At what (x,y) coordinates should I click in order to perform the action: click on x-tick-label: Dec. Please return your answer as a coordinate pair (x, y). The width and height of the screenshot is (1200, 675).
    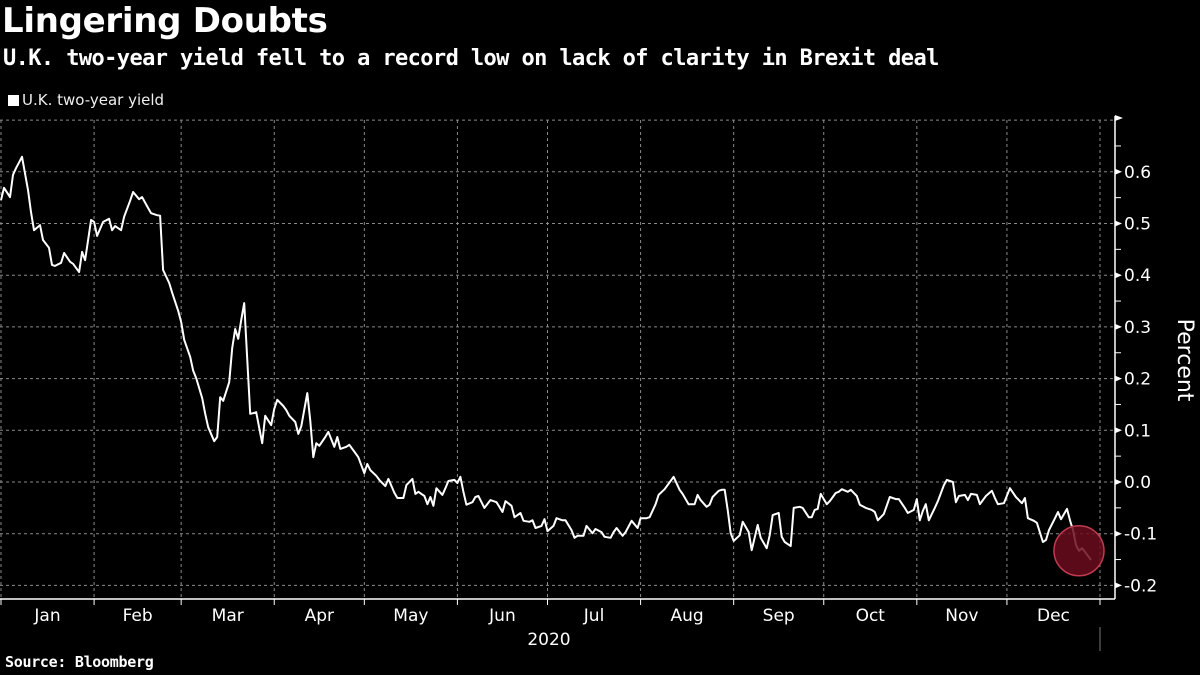
    Looking at the image, I should click on (1053, 616).